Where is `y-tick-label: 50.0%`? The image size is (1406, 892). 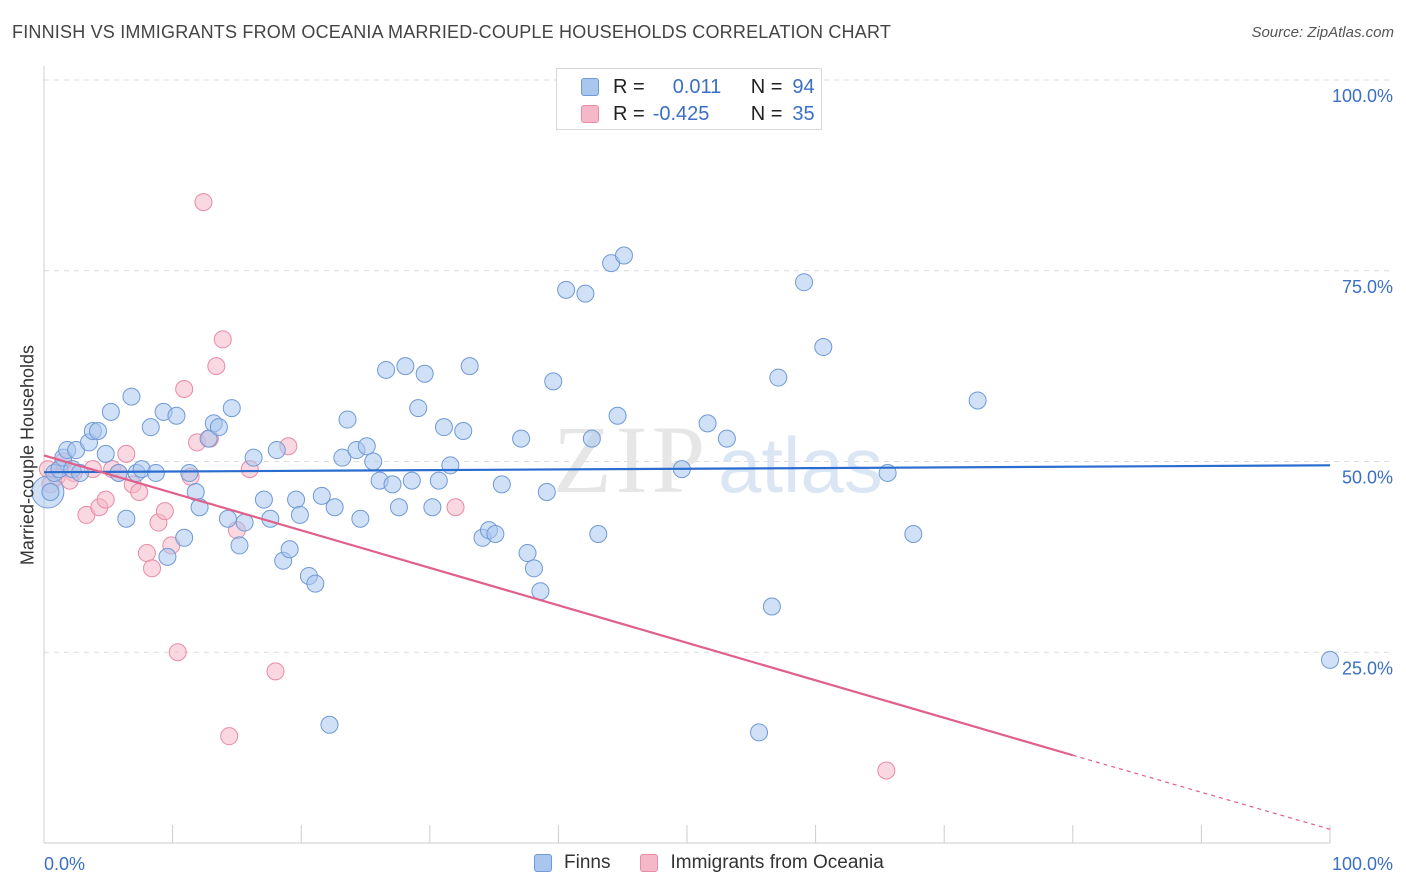 y-tick-label: 50.0% is located at coordinates (1367, 478).